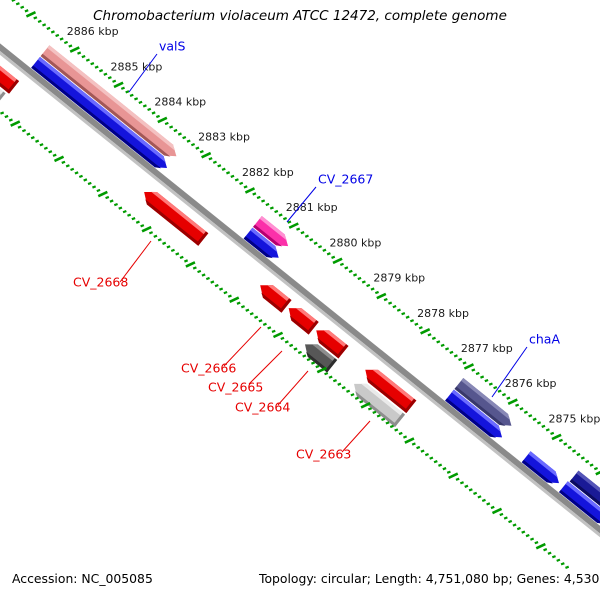 Image resolution: width=600 pixels, height=600 pixels. What do you see at coordinates (345, 179) in the screenshot?
I see `gene-label-CV_2667: CV_2667` at bounding box center [345, 179].